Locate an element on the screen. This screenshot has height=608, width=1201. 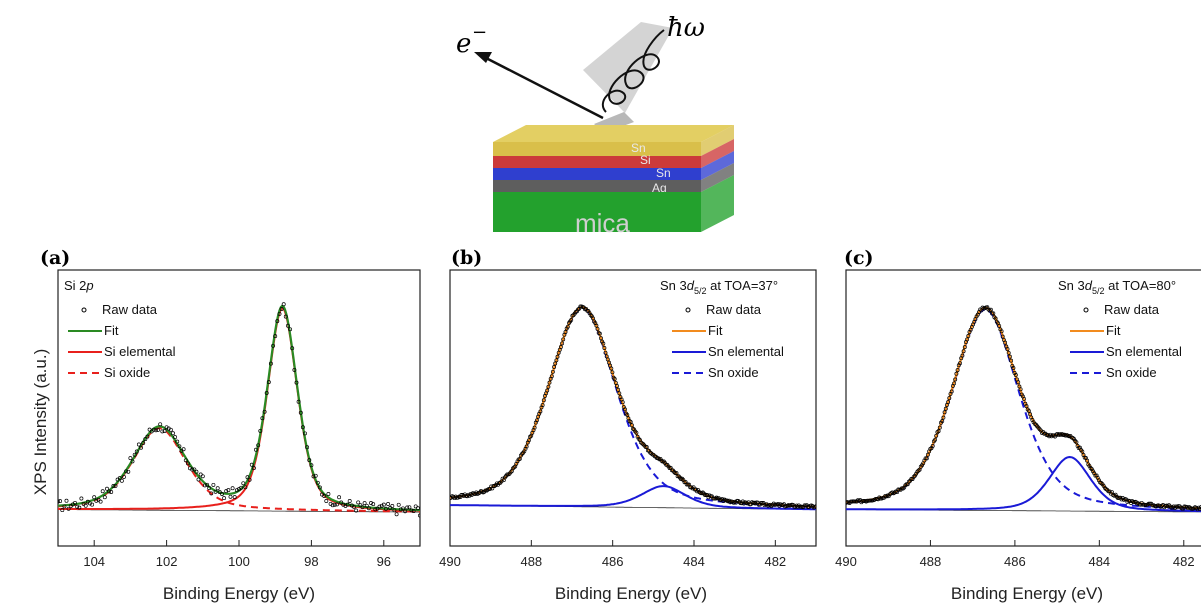
panel-title: Sn 3d5/2 at TOA=80° is located at coordinates (1117, 287).